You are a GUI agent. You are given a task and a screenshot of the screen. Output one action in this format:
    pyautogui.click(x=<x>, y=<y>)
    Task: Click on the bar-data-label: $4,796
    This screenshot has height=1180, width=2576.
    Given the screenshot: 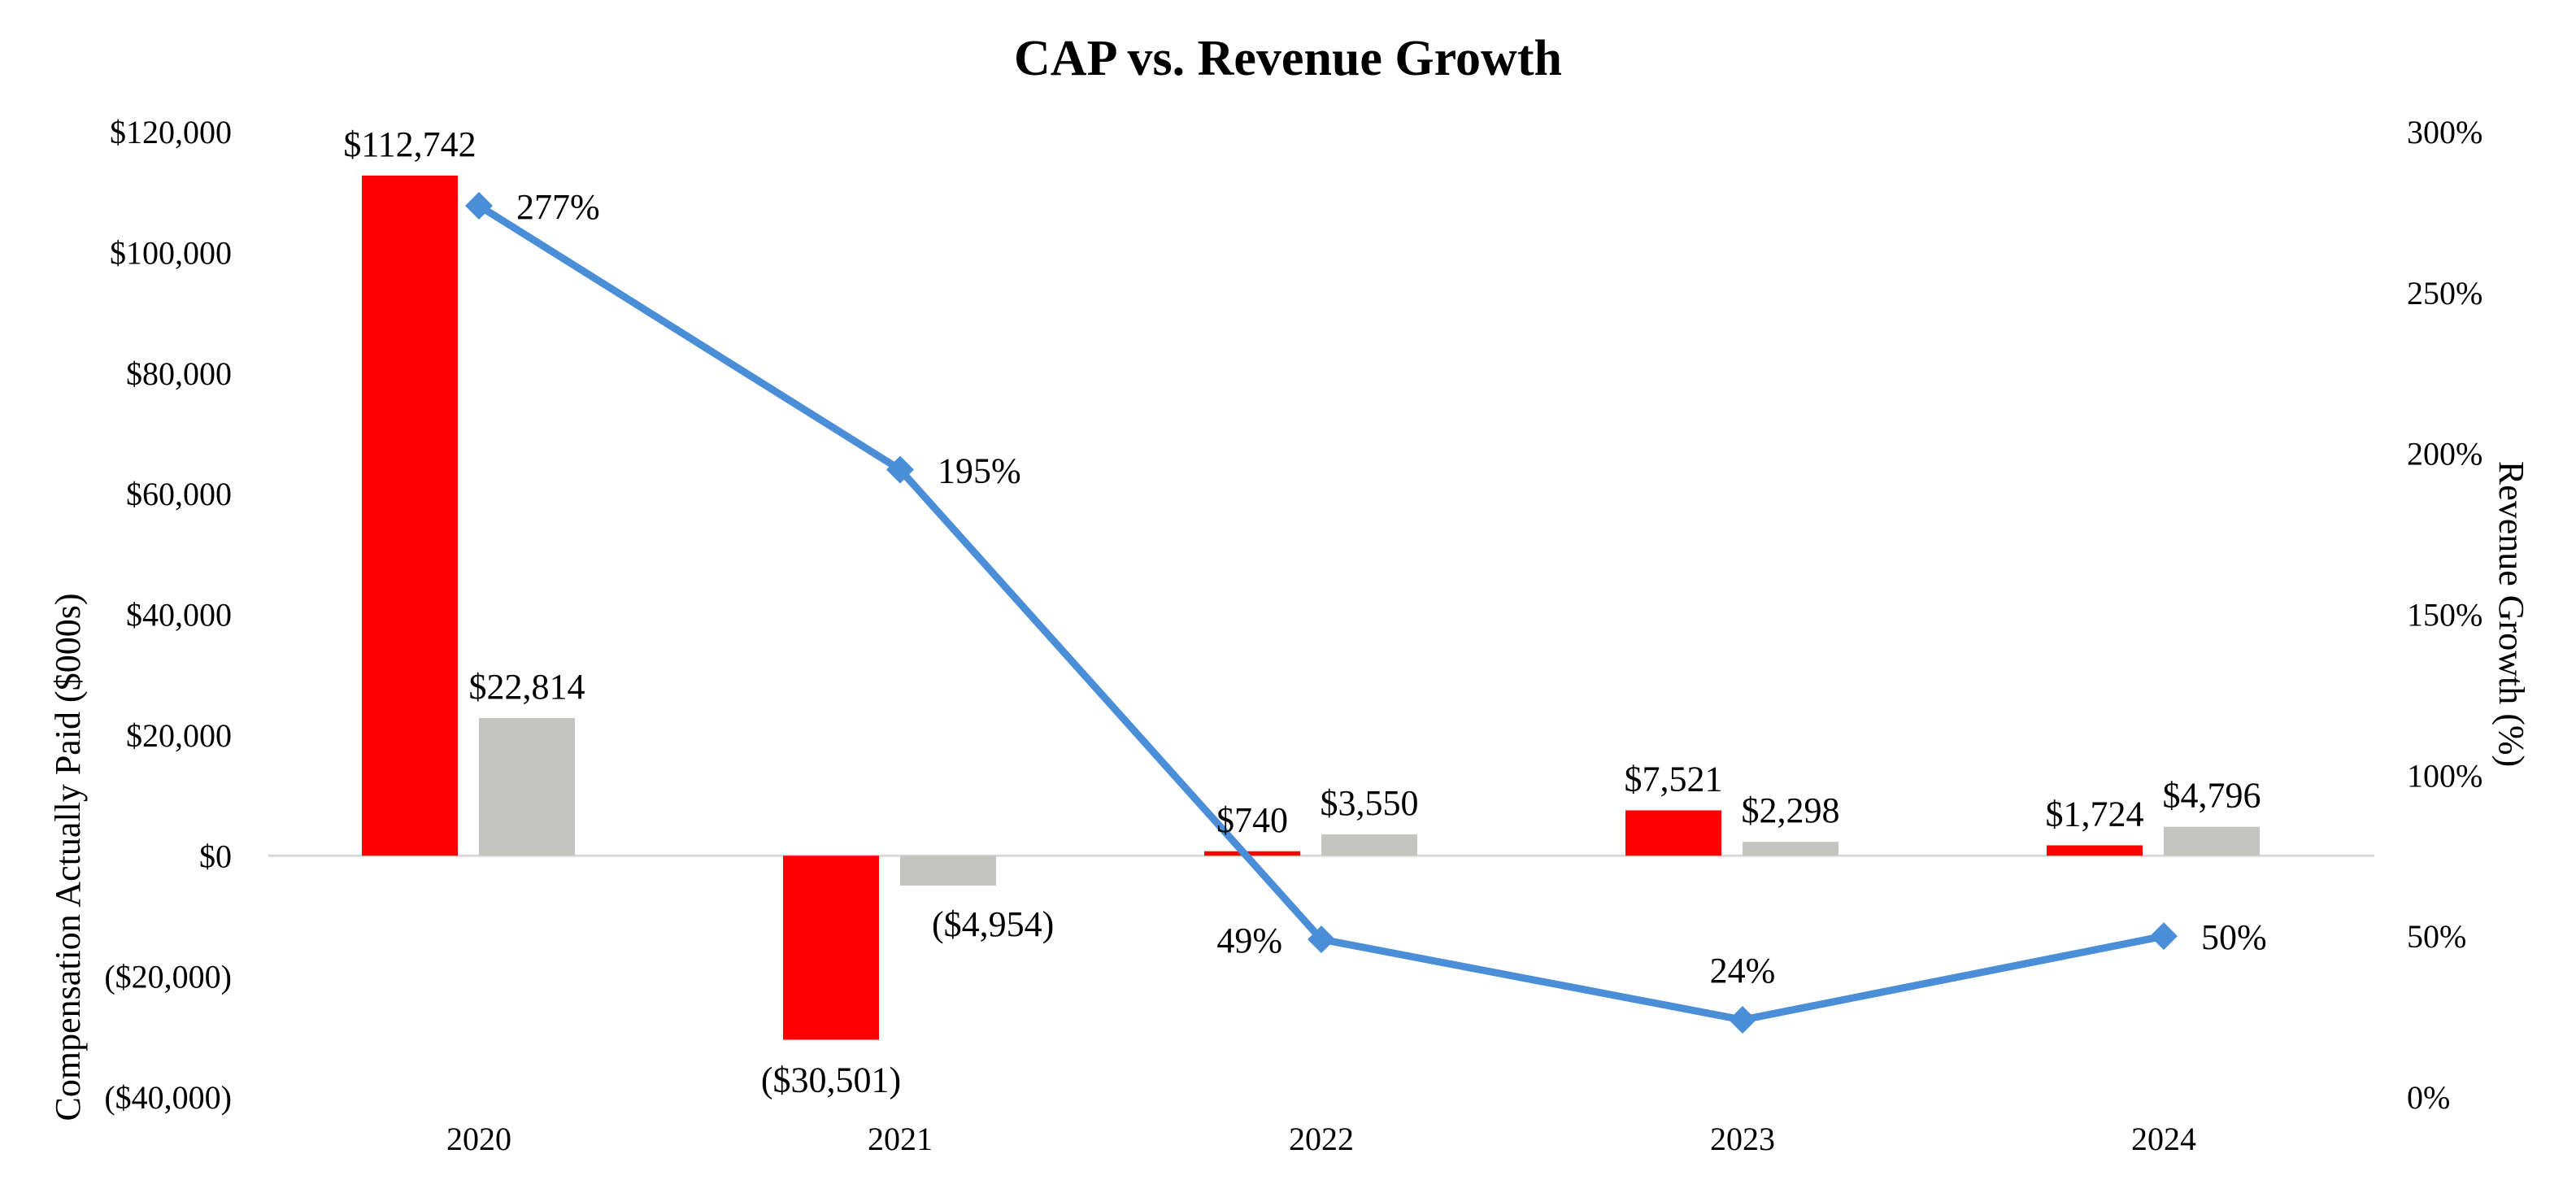 What is the action you would take?
    pyautogui.click(x=2212, y=796)
    